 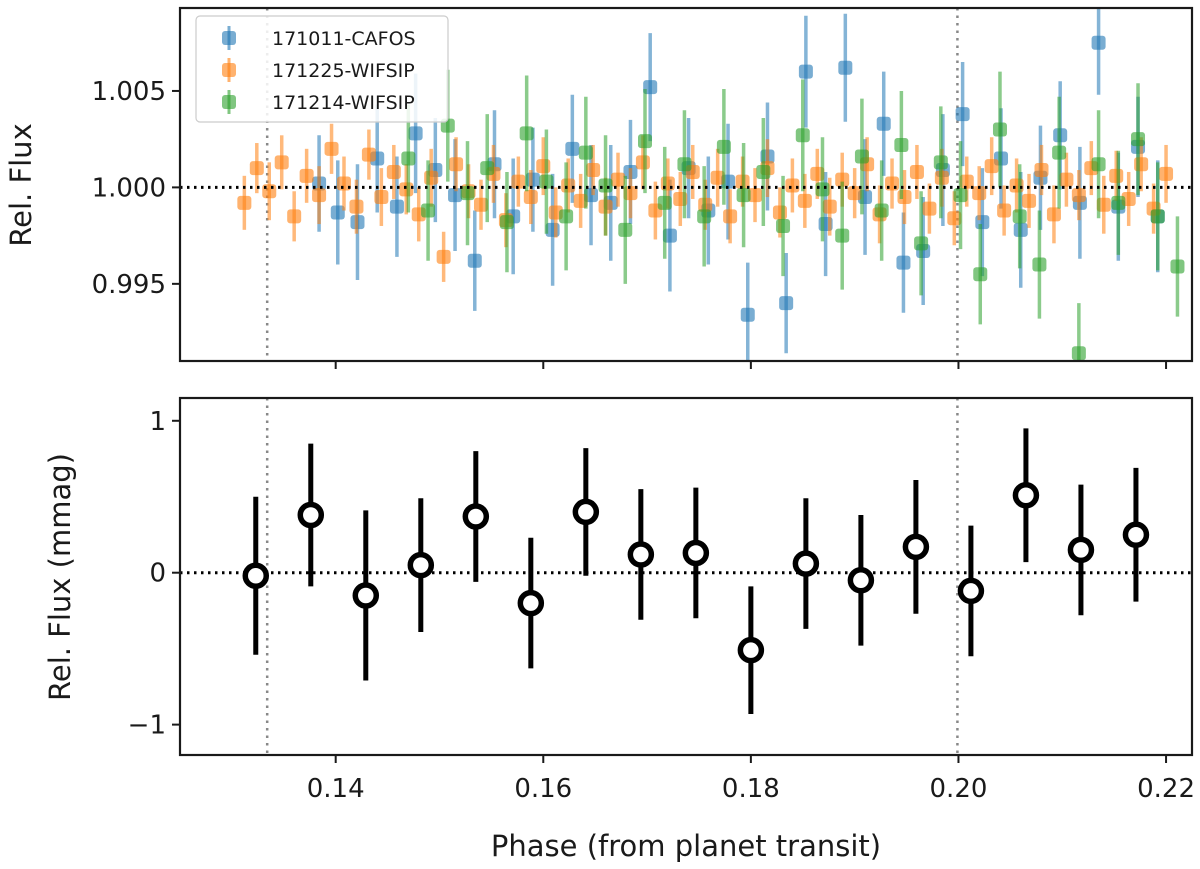 I want to click on legend-entry-wifsip-1225: 171225-WIFSIP, so click(x=318, y=70).